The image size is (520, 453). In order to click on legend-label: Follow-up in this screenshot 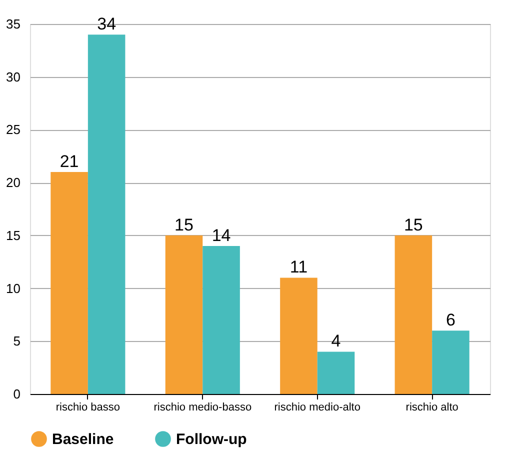, I will do `click(211, 439)`.